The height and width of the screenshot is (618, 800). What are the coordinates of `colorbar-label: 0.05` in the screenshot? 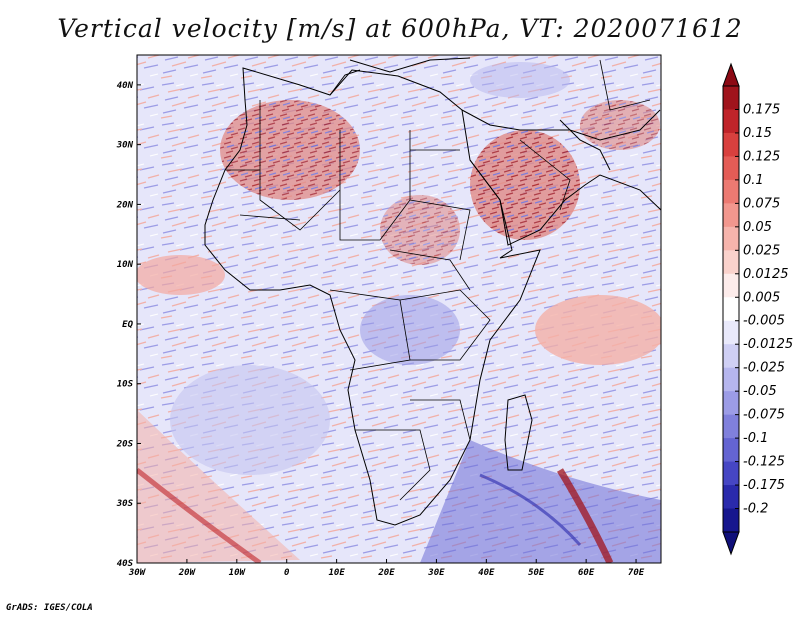 It's located at (757, 227).